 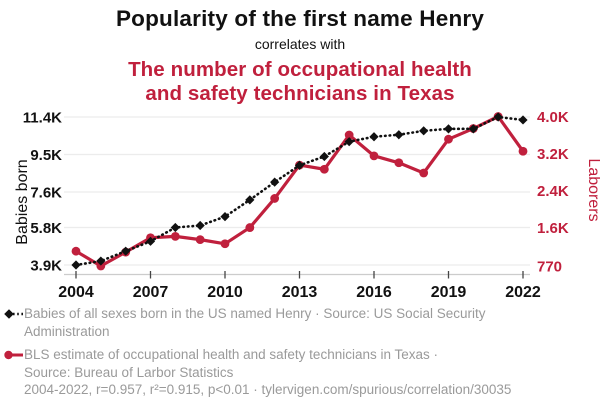 What do you see at coordinates (225, 292) in the screenshot?
I see `x-tick-label: 2010` at bounding box center [225, 292].